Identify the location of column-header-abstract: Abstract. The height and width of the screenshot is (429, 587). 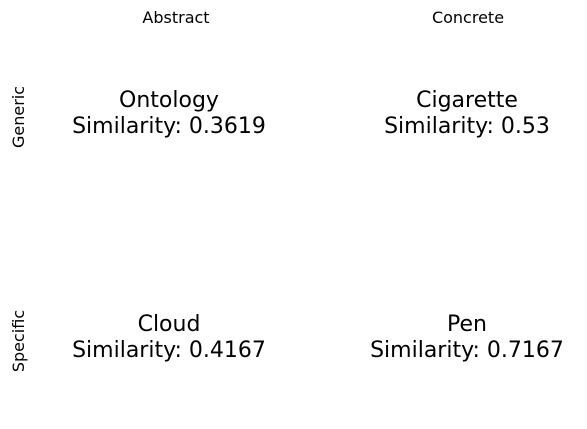
(176, 18).